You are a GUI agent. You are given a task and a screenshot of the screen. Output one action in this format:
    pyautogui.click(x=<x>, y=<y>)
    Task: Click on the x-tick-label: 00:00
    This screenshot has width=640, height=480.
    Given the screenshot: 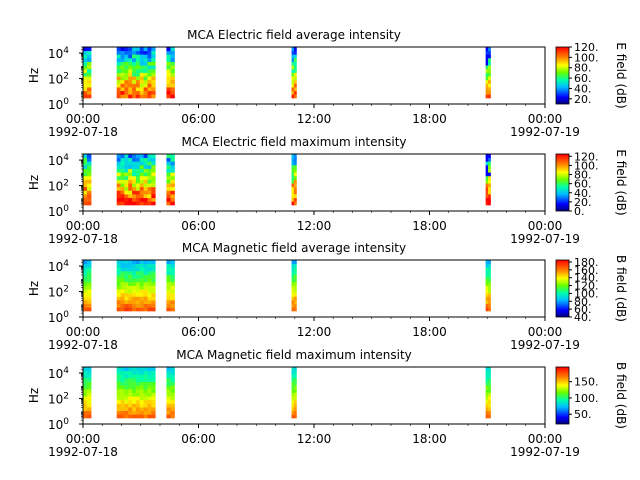 What is the action you would take?
    pyautogui.click(x=83, y=226)
    